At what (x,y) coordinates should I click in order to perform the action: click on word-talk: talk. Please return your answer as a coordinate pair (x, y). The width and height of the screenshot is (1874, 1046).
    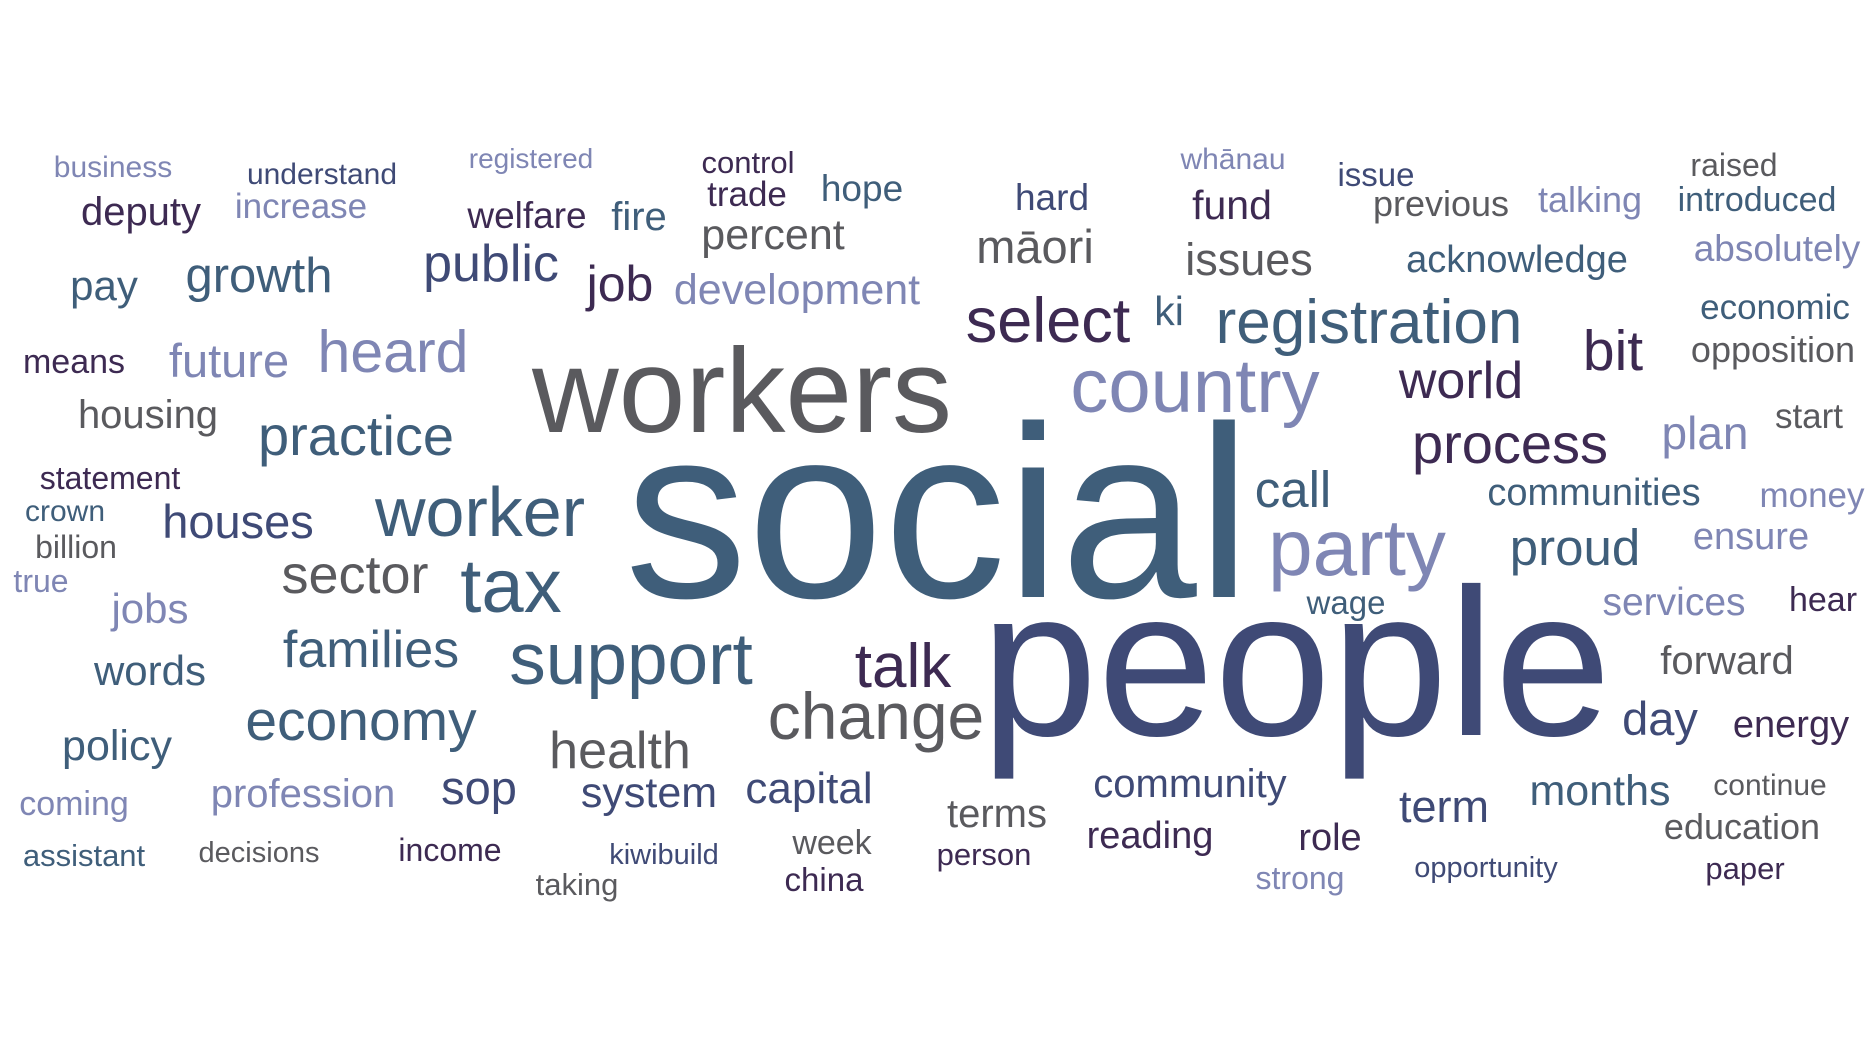
    Looking at the image, I should click on (903, 666).